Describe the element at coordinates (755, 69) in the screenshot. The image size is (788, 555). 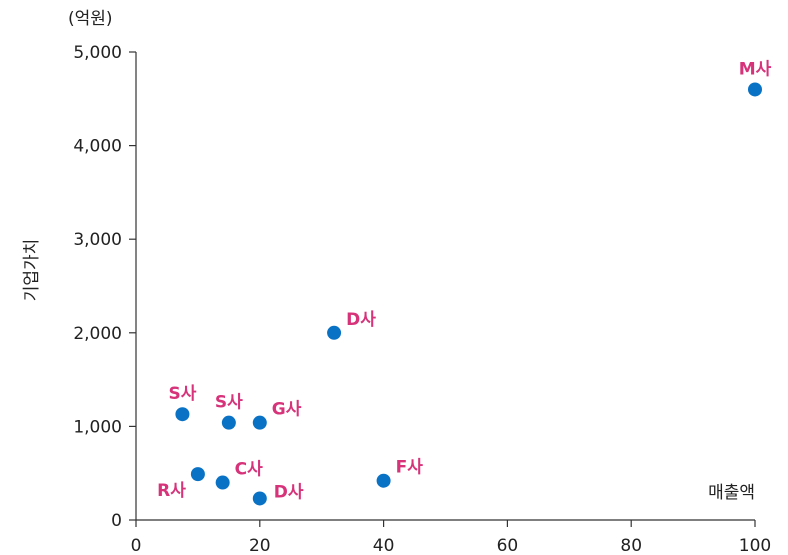
I see `data-label: M사` at that location.